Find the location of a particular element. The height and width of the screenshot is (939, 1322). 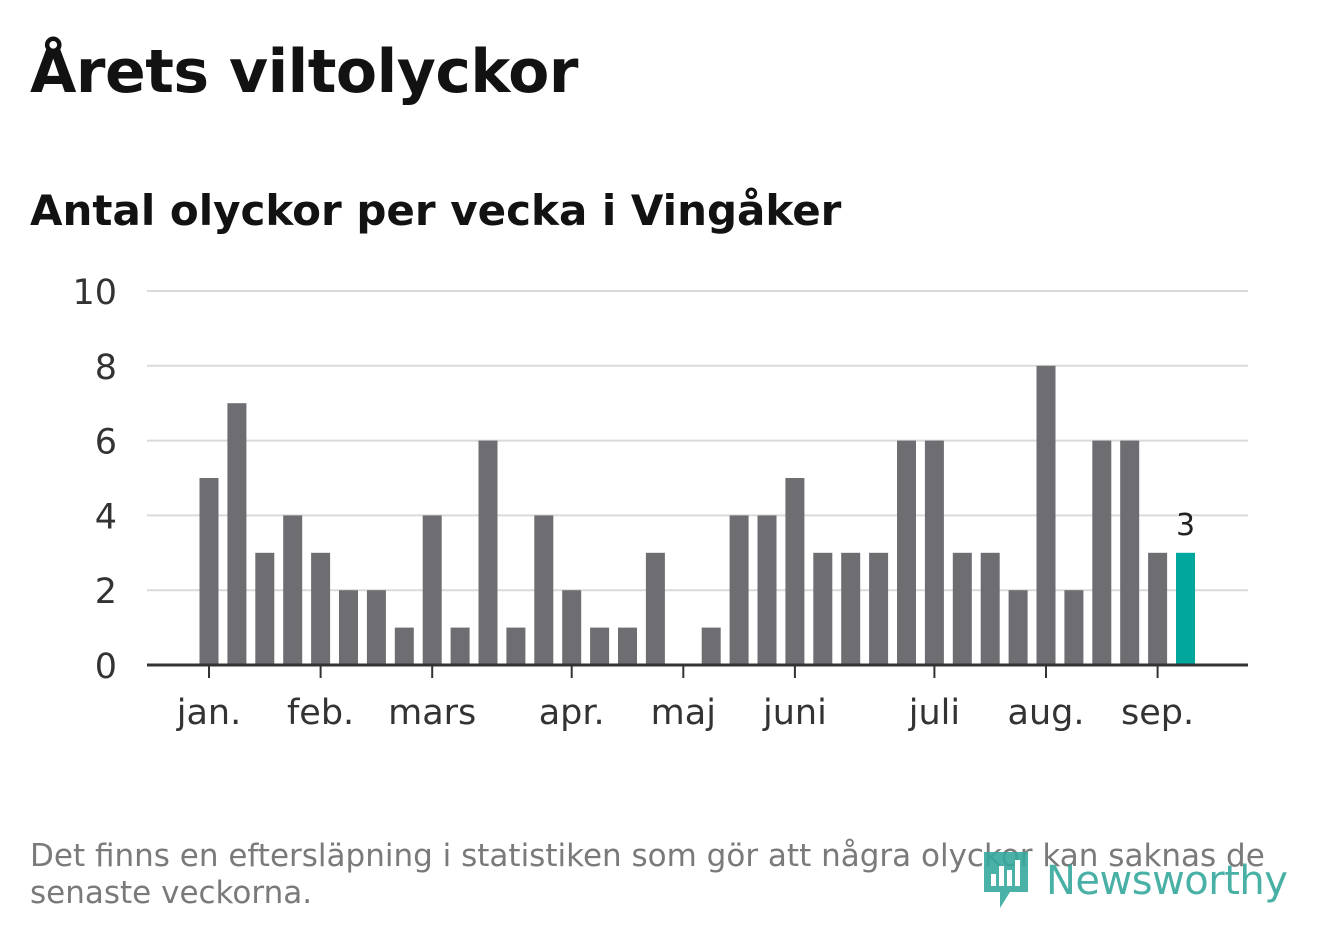

x-tick-label: sep. is located at coordinates (1157, 713).